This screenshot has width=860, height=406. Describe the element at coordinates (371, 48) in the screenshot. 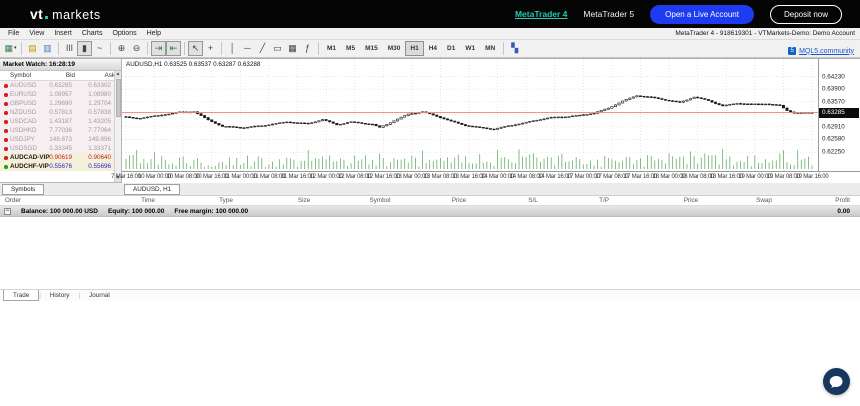

I see `timeframe-m15: M15` at that location.